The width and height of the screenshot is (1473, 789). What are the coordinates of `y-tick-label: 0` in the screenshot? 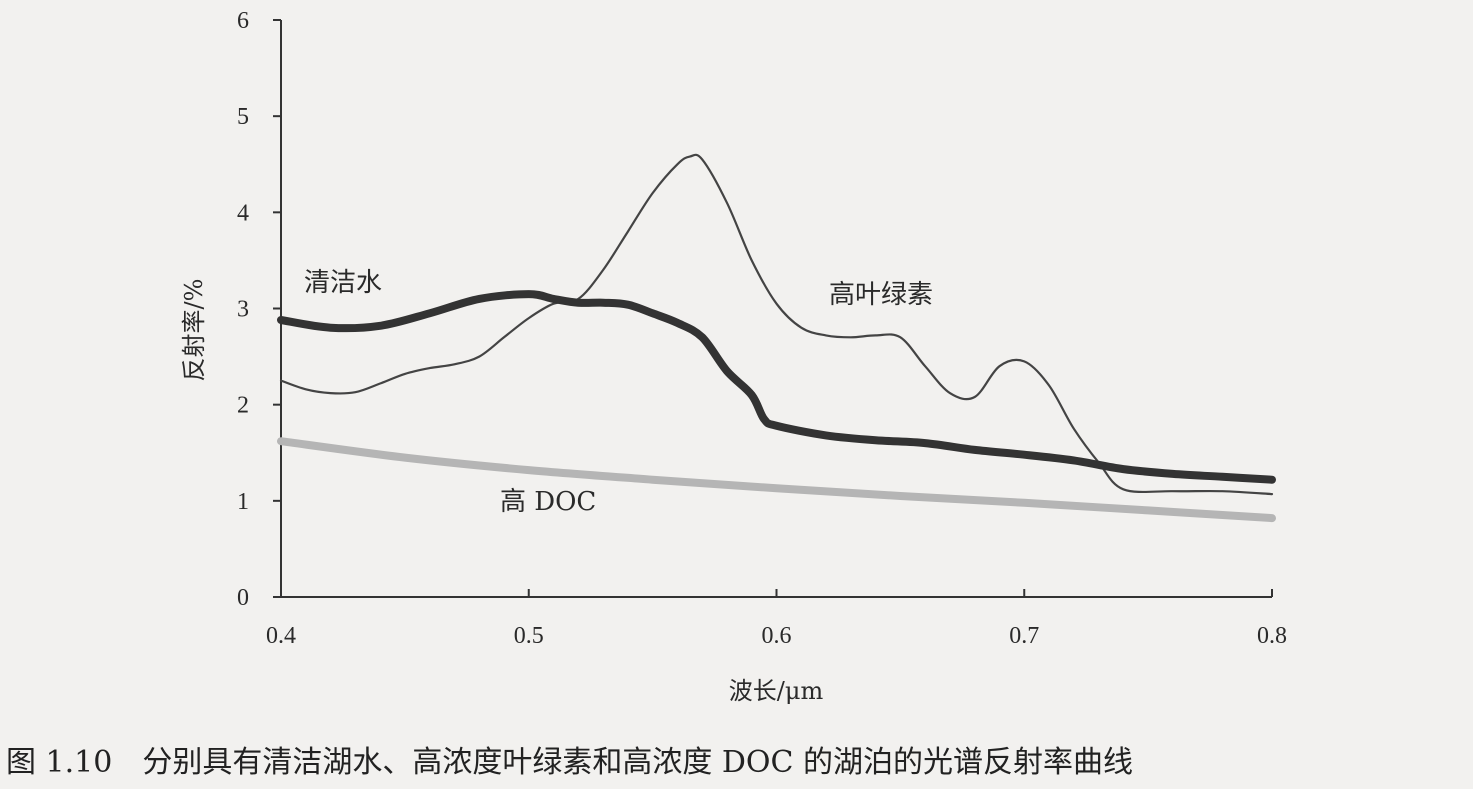 It's located at (243, 598).